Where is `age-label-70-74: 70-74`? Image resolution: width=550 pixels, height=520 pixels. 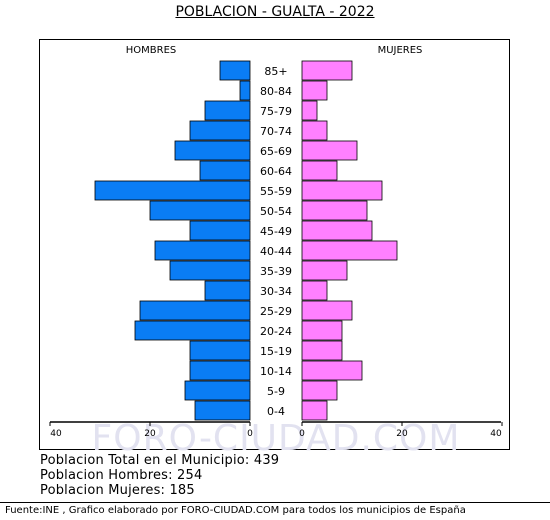 age-label-70-74: 70-74 is located at coordinates (276, 131).